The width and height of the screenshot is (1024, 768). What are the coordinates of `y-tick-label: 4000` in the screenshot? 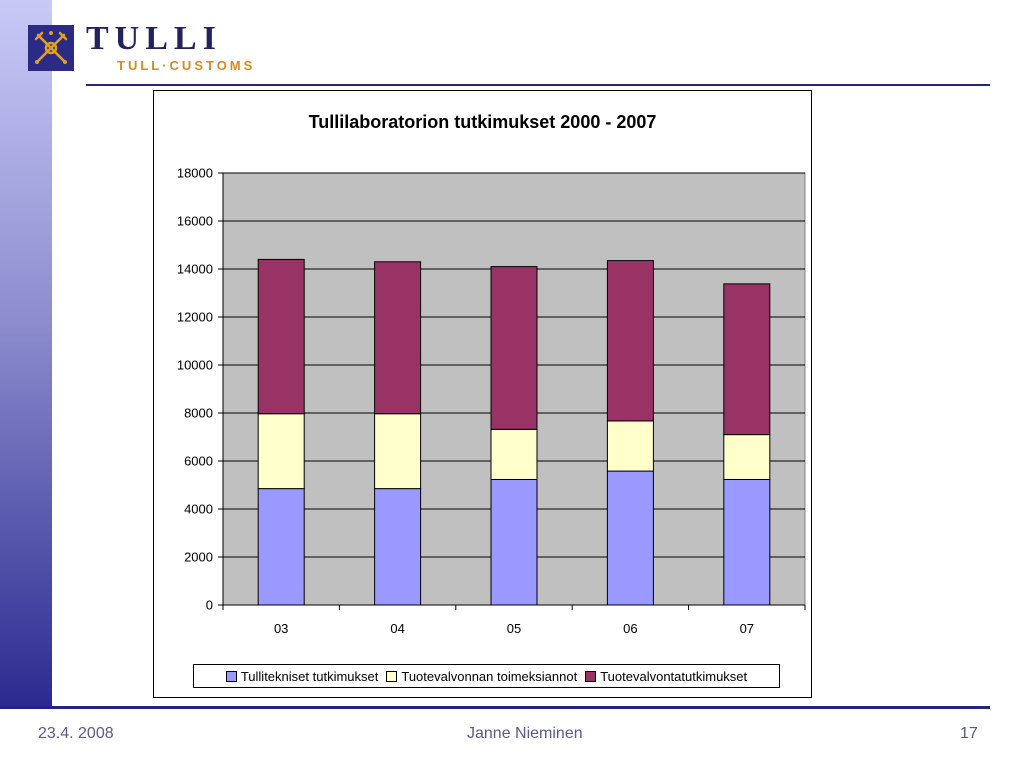 It's located at (198, 509).